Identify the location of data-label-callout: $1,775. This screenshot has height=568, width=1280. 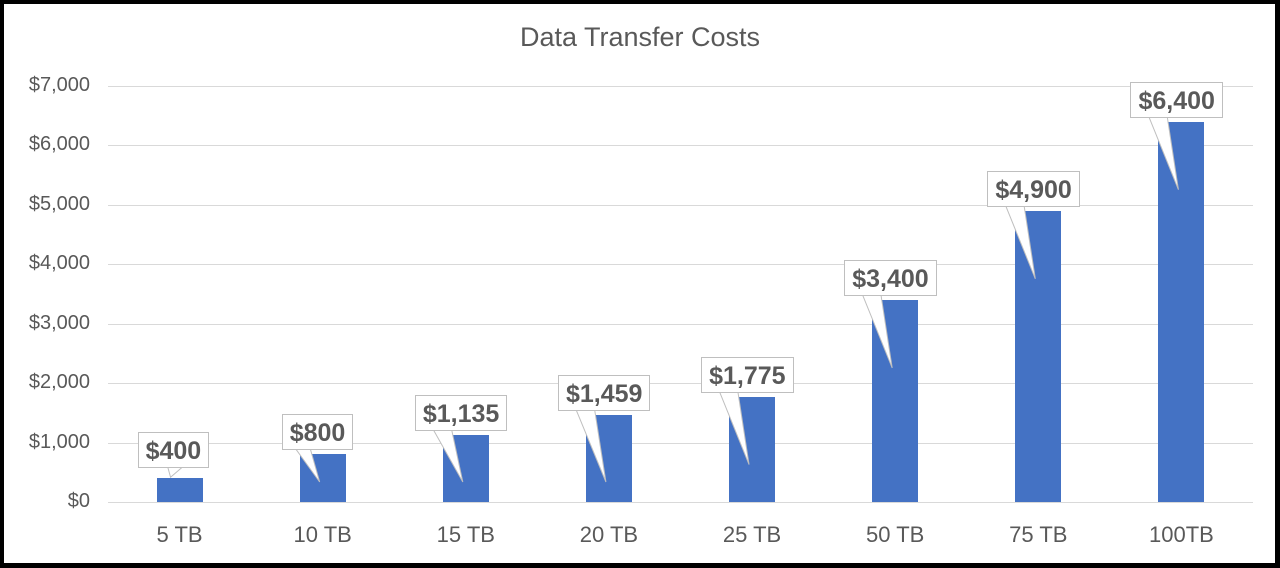
(747, 374).